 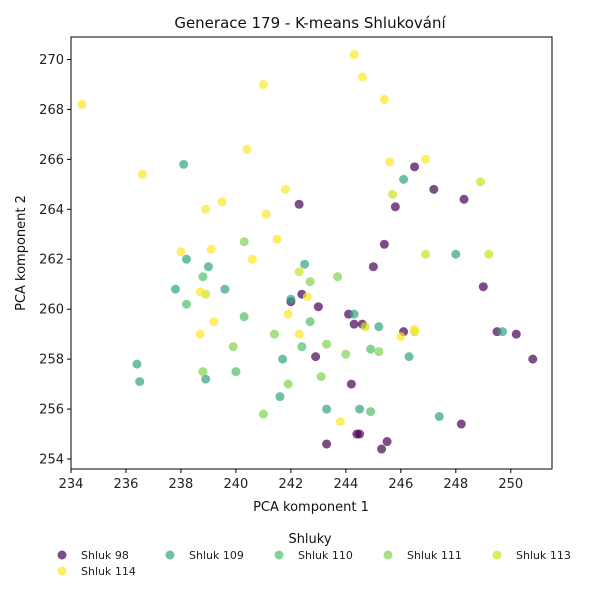 I want to click on x-tick-label: 244, so click(x=345, y=484).